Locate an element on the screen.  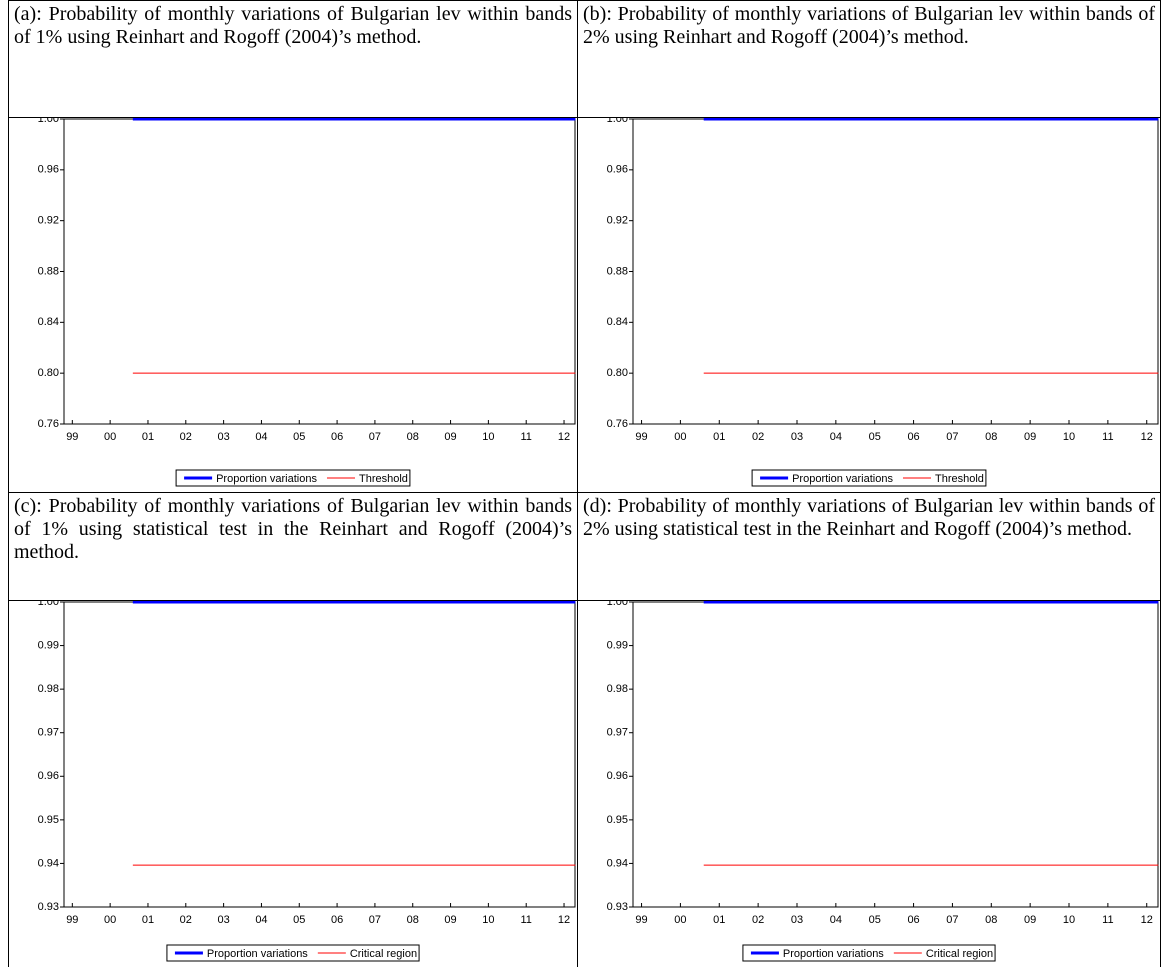
y-tick-label: 0.98 is located at coordinates (617, 689).